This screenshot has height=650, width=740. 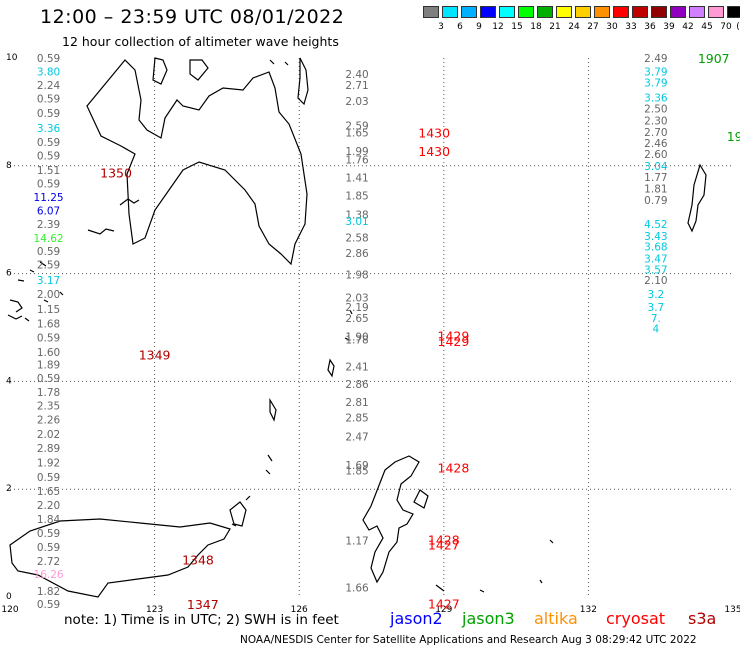 I want to click on wave-height-value: 3.43, so click(x=655, y=237).